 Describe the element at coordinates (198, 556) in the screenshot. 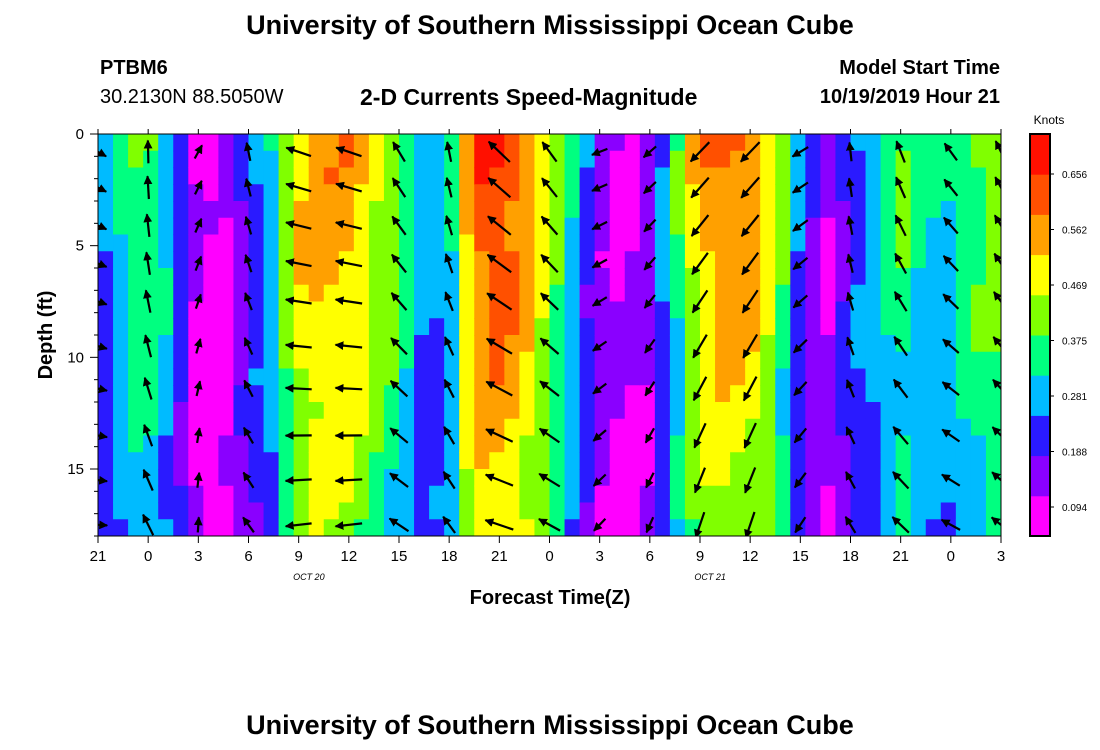

I see `x-tick-label: 3` at that location.